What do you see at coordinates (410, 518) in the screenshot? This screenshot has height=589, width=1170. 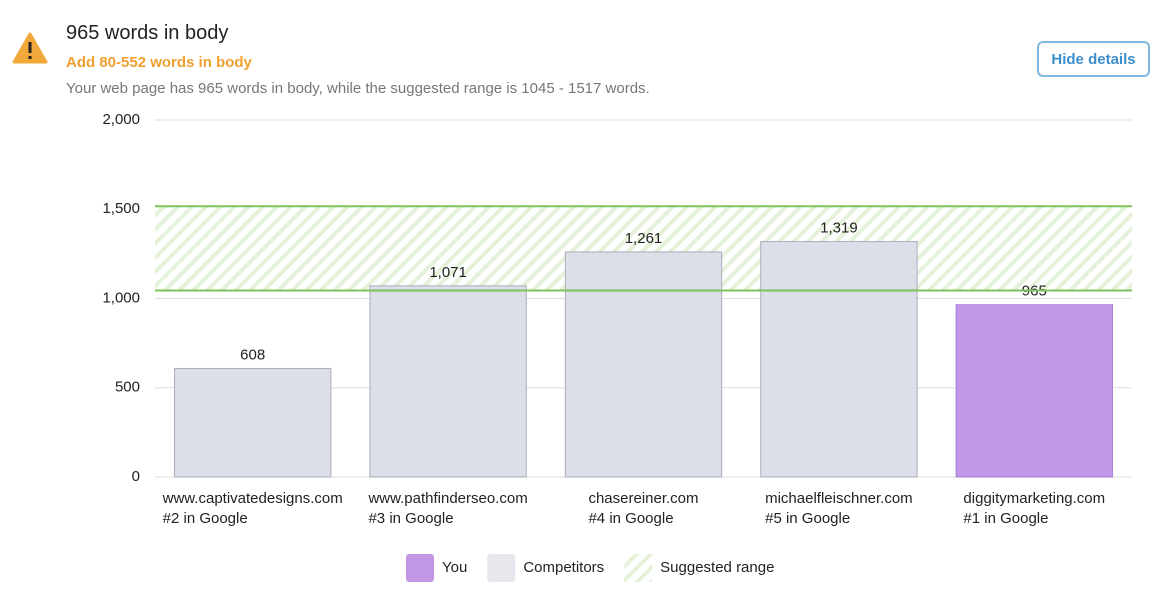 I see `x-tick-sublabel: #3 in Google` at bounding box center [410, 518].